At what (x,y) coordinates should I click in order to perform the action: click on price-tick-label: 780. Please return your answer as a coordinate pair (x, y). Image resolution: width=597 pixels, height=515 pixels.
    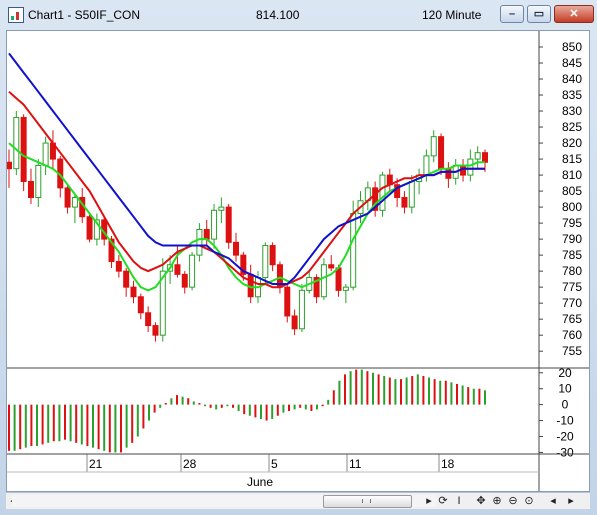
    Looking at the image, I should click on (572, 271).